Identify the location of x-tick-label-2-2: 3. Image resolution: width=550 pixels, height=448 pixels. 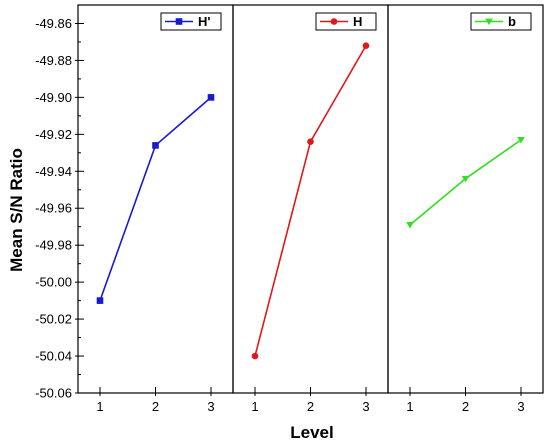
(520, 406).